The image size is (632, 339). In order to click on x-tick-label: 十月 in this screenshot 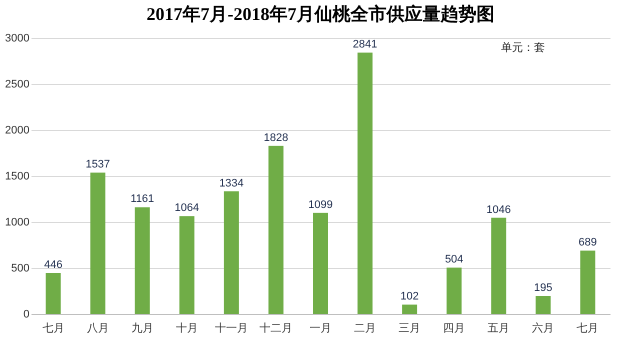, I will do `click(187, 328)`.